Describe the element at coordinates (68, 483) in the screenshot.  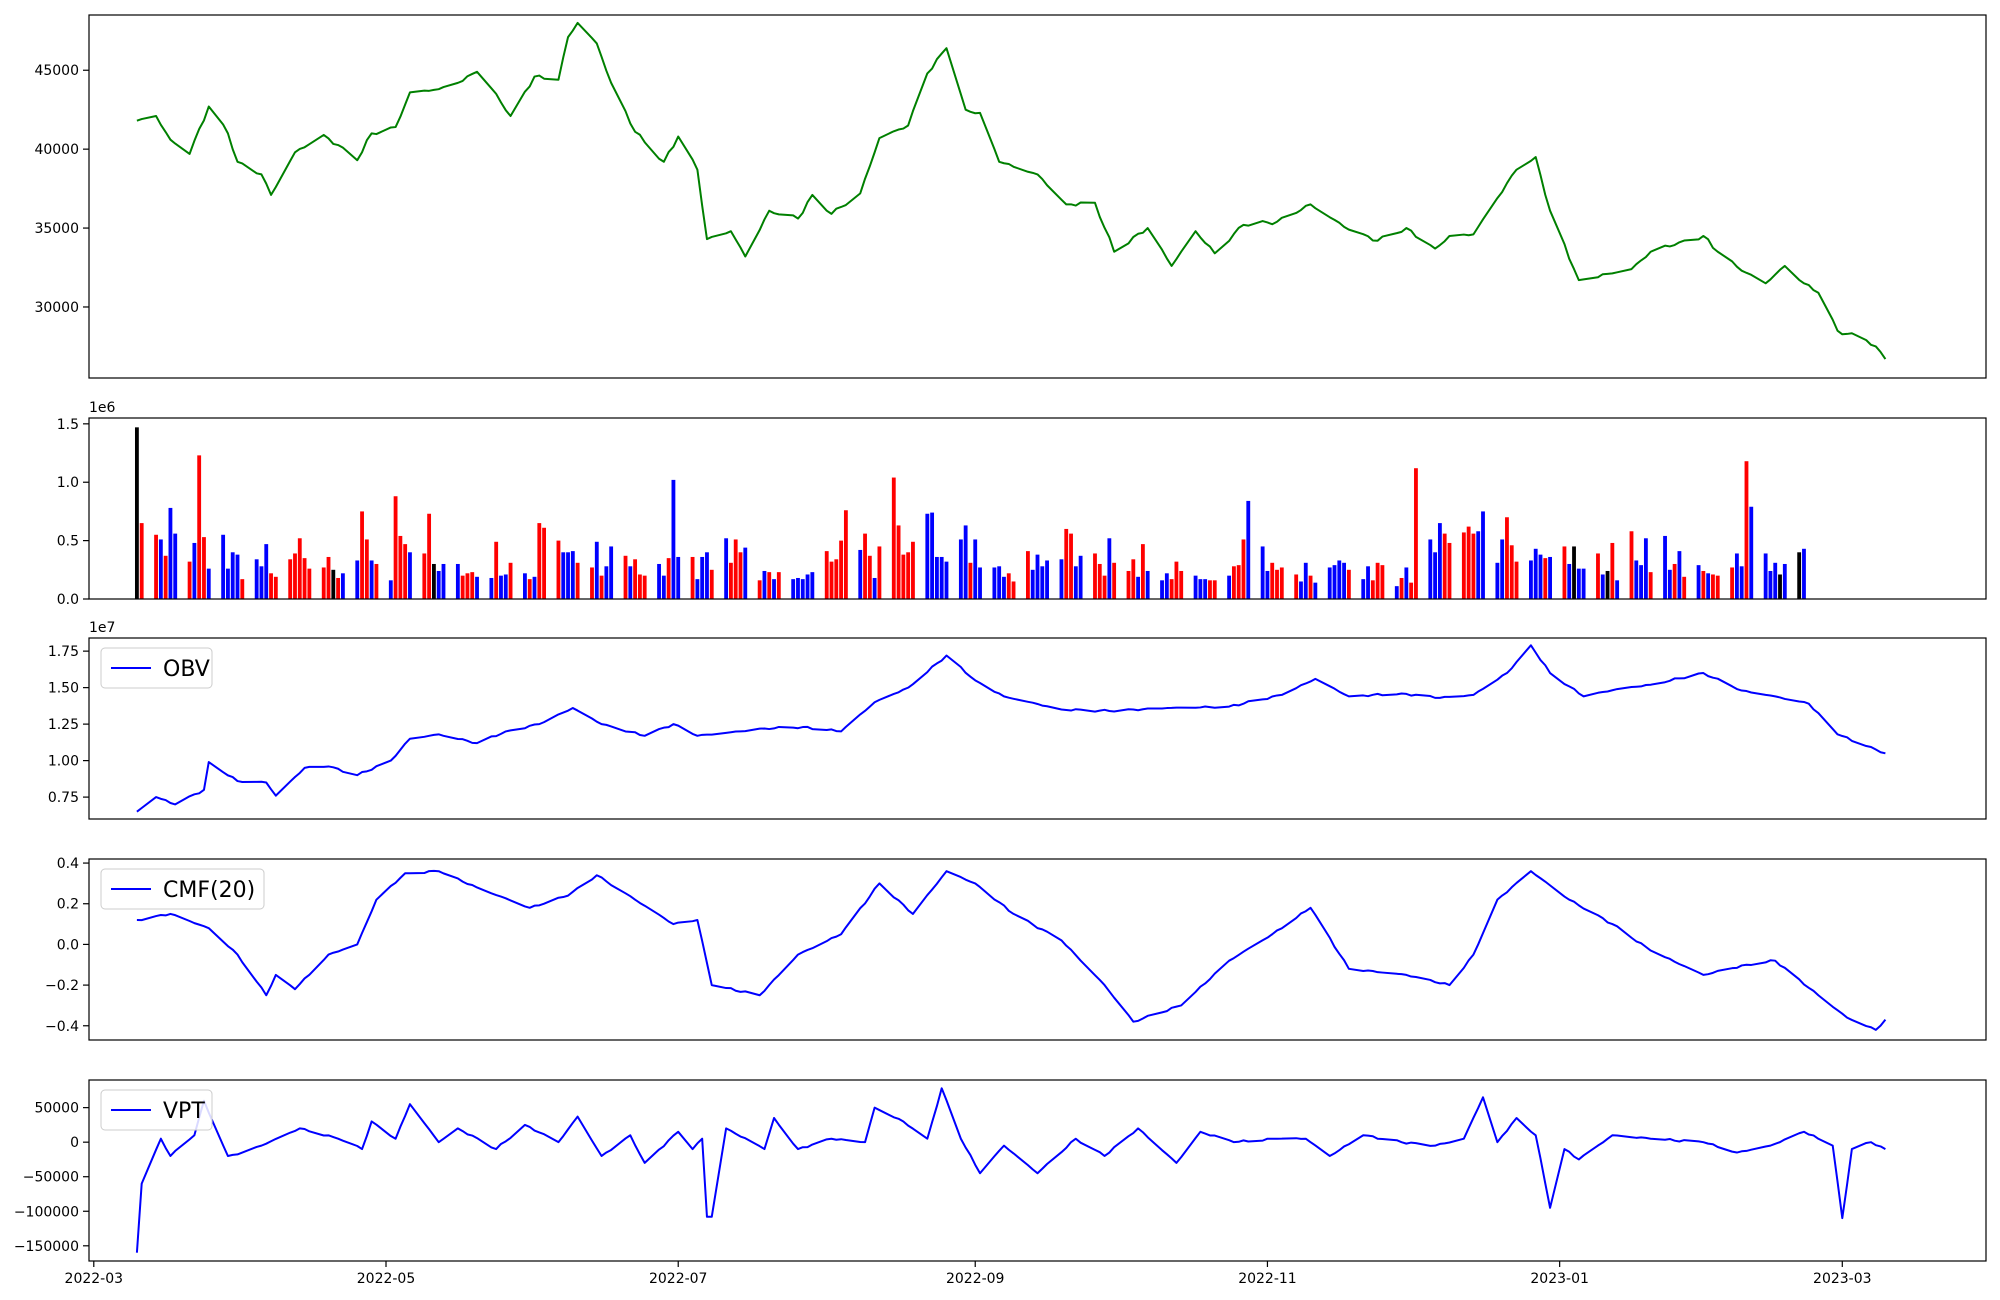
I see `y-tick-label: 1.0` at that location.